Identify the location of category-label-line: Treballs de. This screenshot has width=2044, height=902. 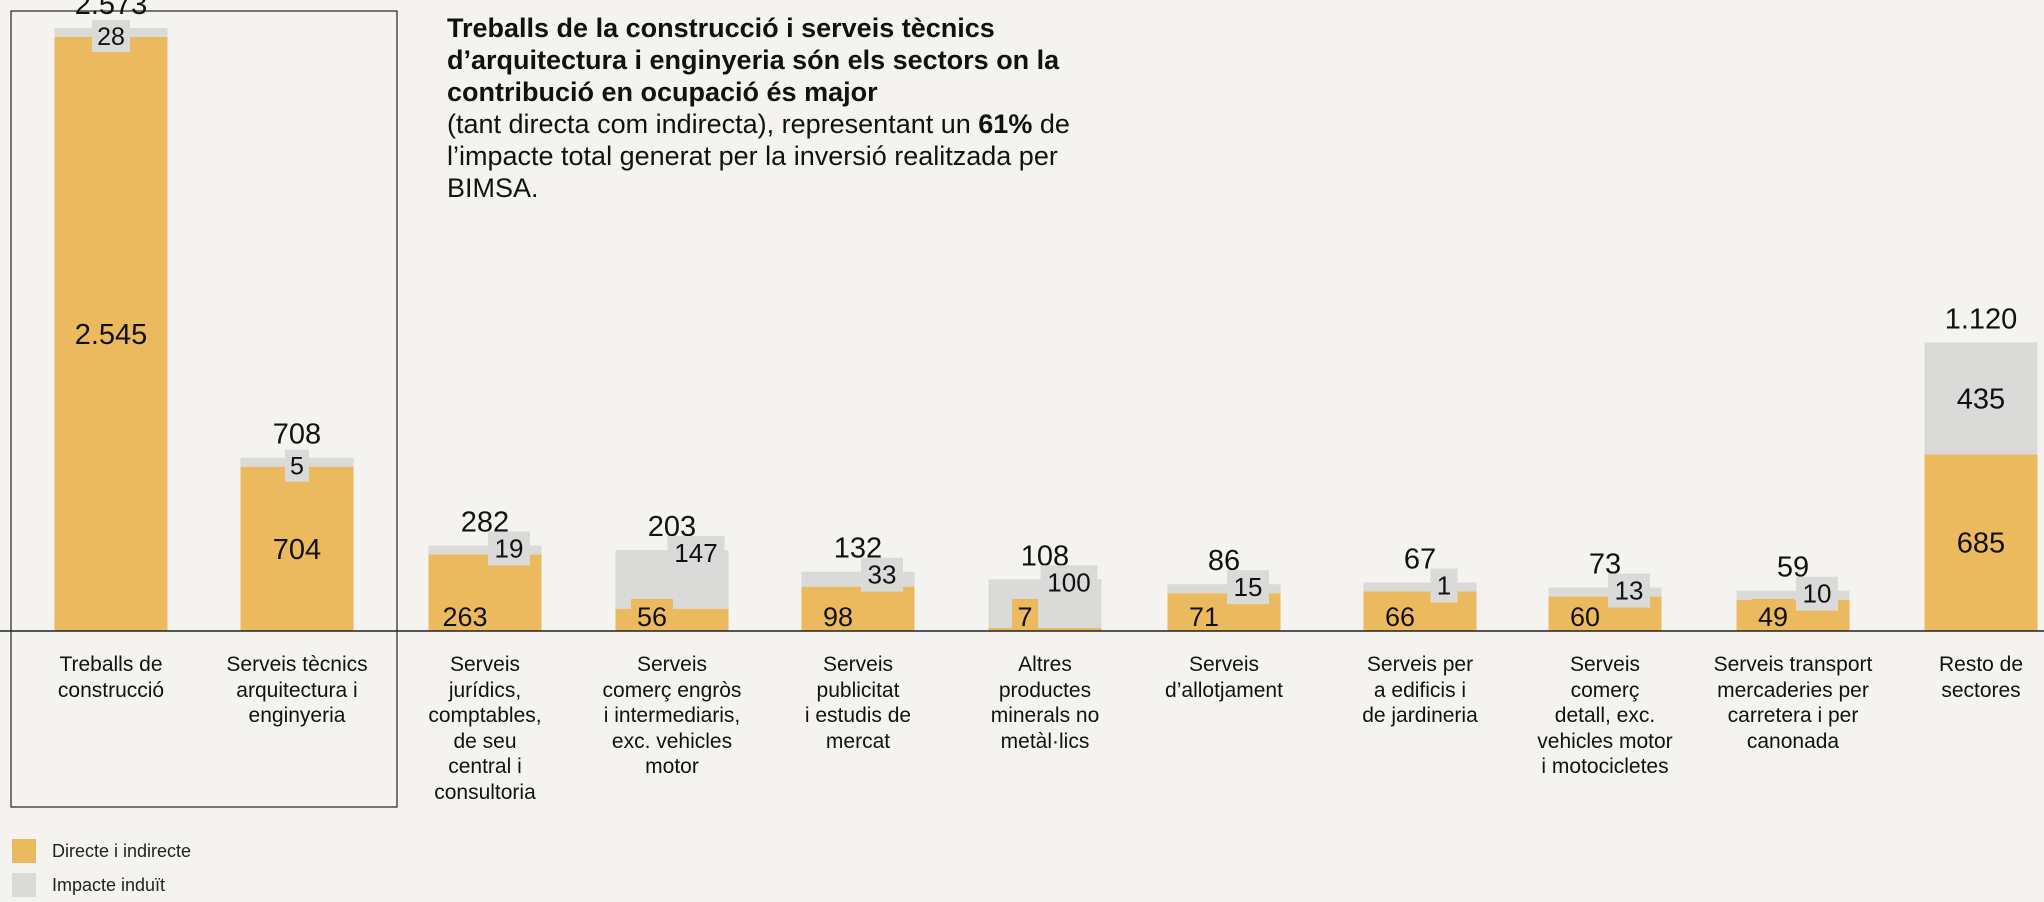
(111, 664).